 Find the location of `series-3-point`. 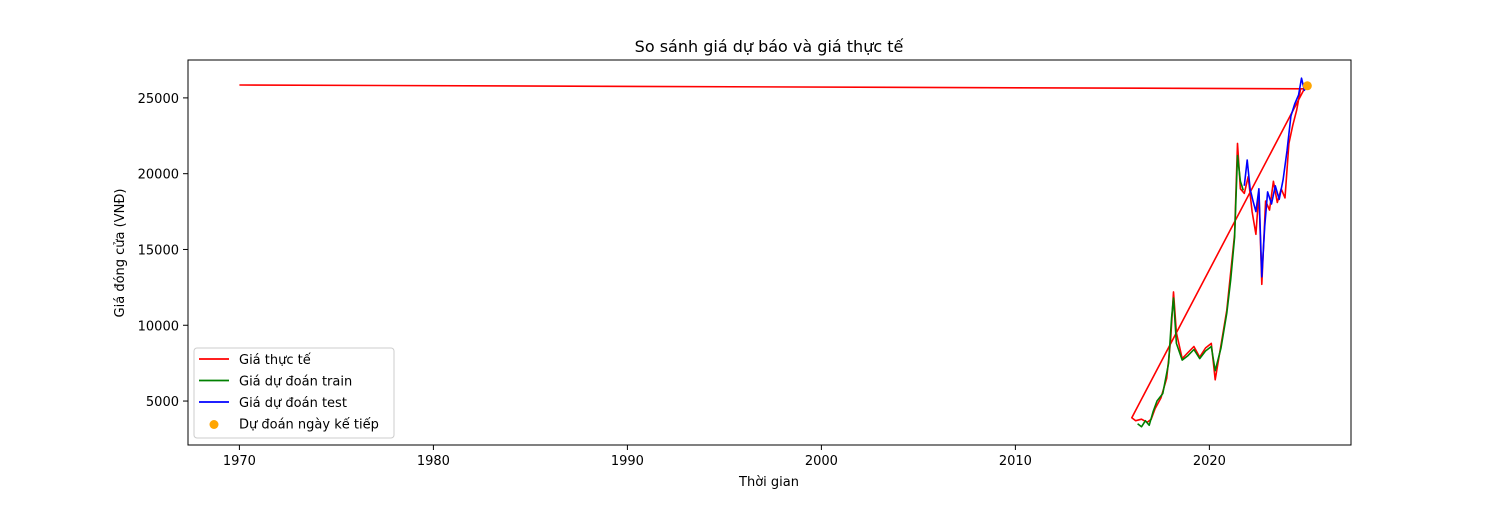

series-3-point is located at coordinates (1307, 86).